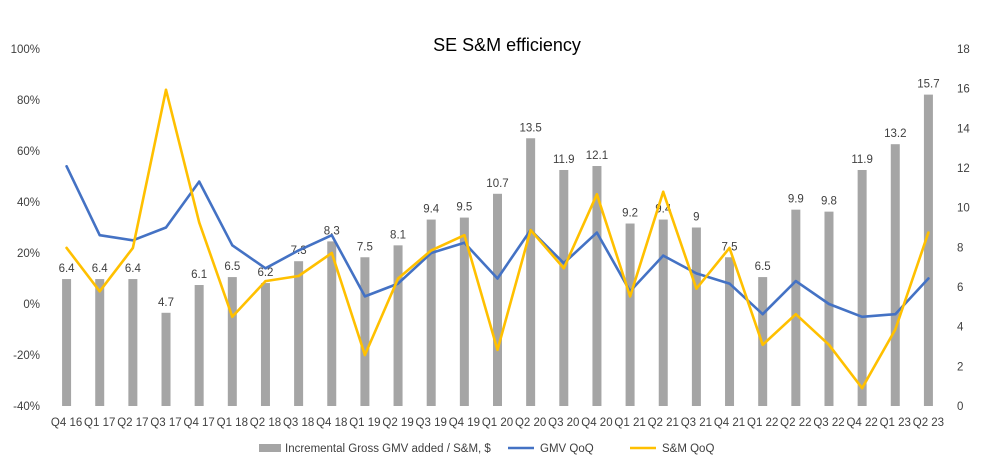  What do you see at coordinates (132, 423) in the screenshot?
I see `x-axis-tick: Q2 17` at bounding box center [132, 423].